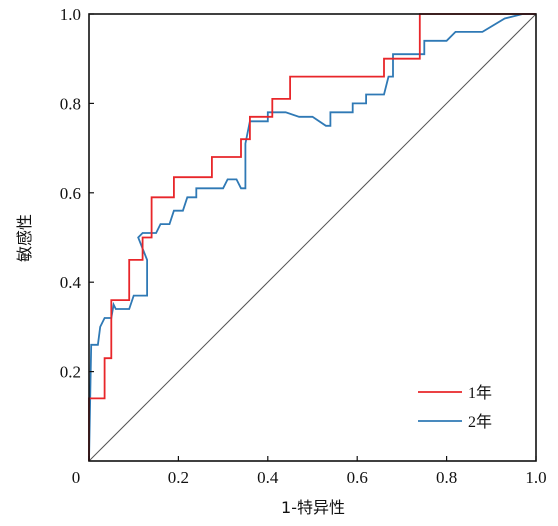 This screenshot has height=526, width=558. Describe the element at coordinates (313, 507) in the screenshot. I see `x-axis-title: 1-特异性` at that location.